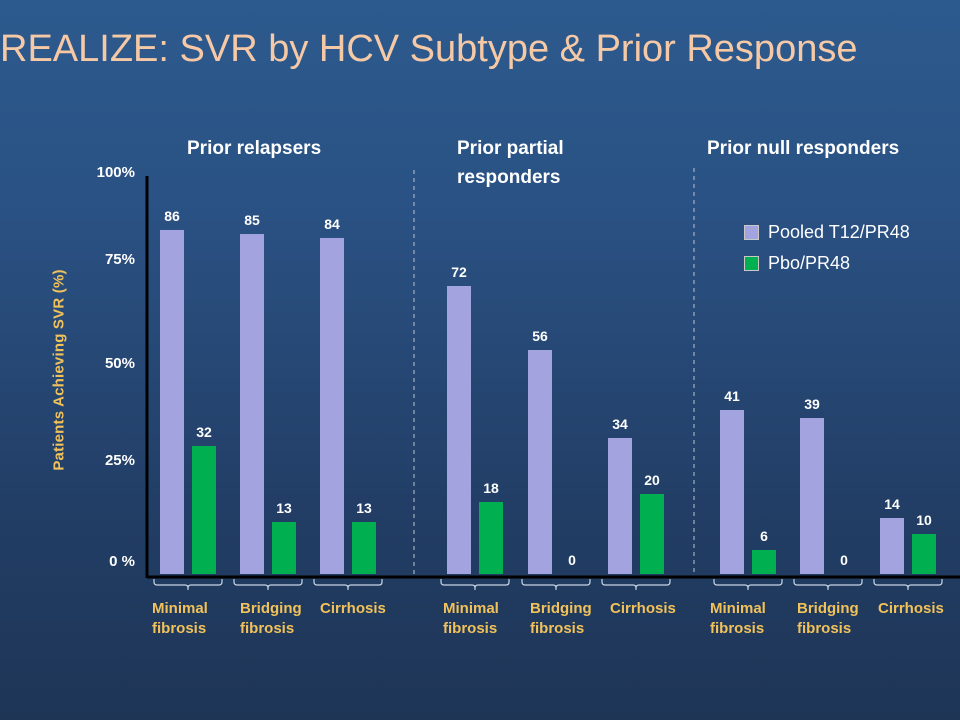 The width and height of the screenshot is (960, 720). I want to click on group-title-prior-relapsers: Prior relapsers, so click(254, 148).